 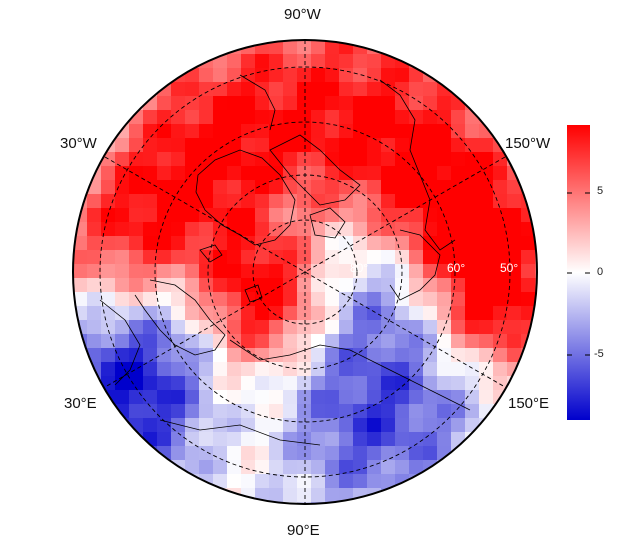 What do you see at coordinates (303, 530) in the screenshot?
I see `lon-label-bottom: 90°E` at bounding box center [303, 530].